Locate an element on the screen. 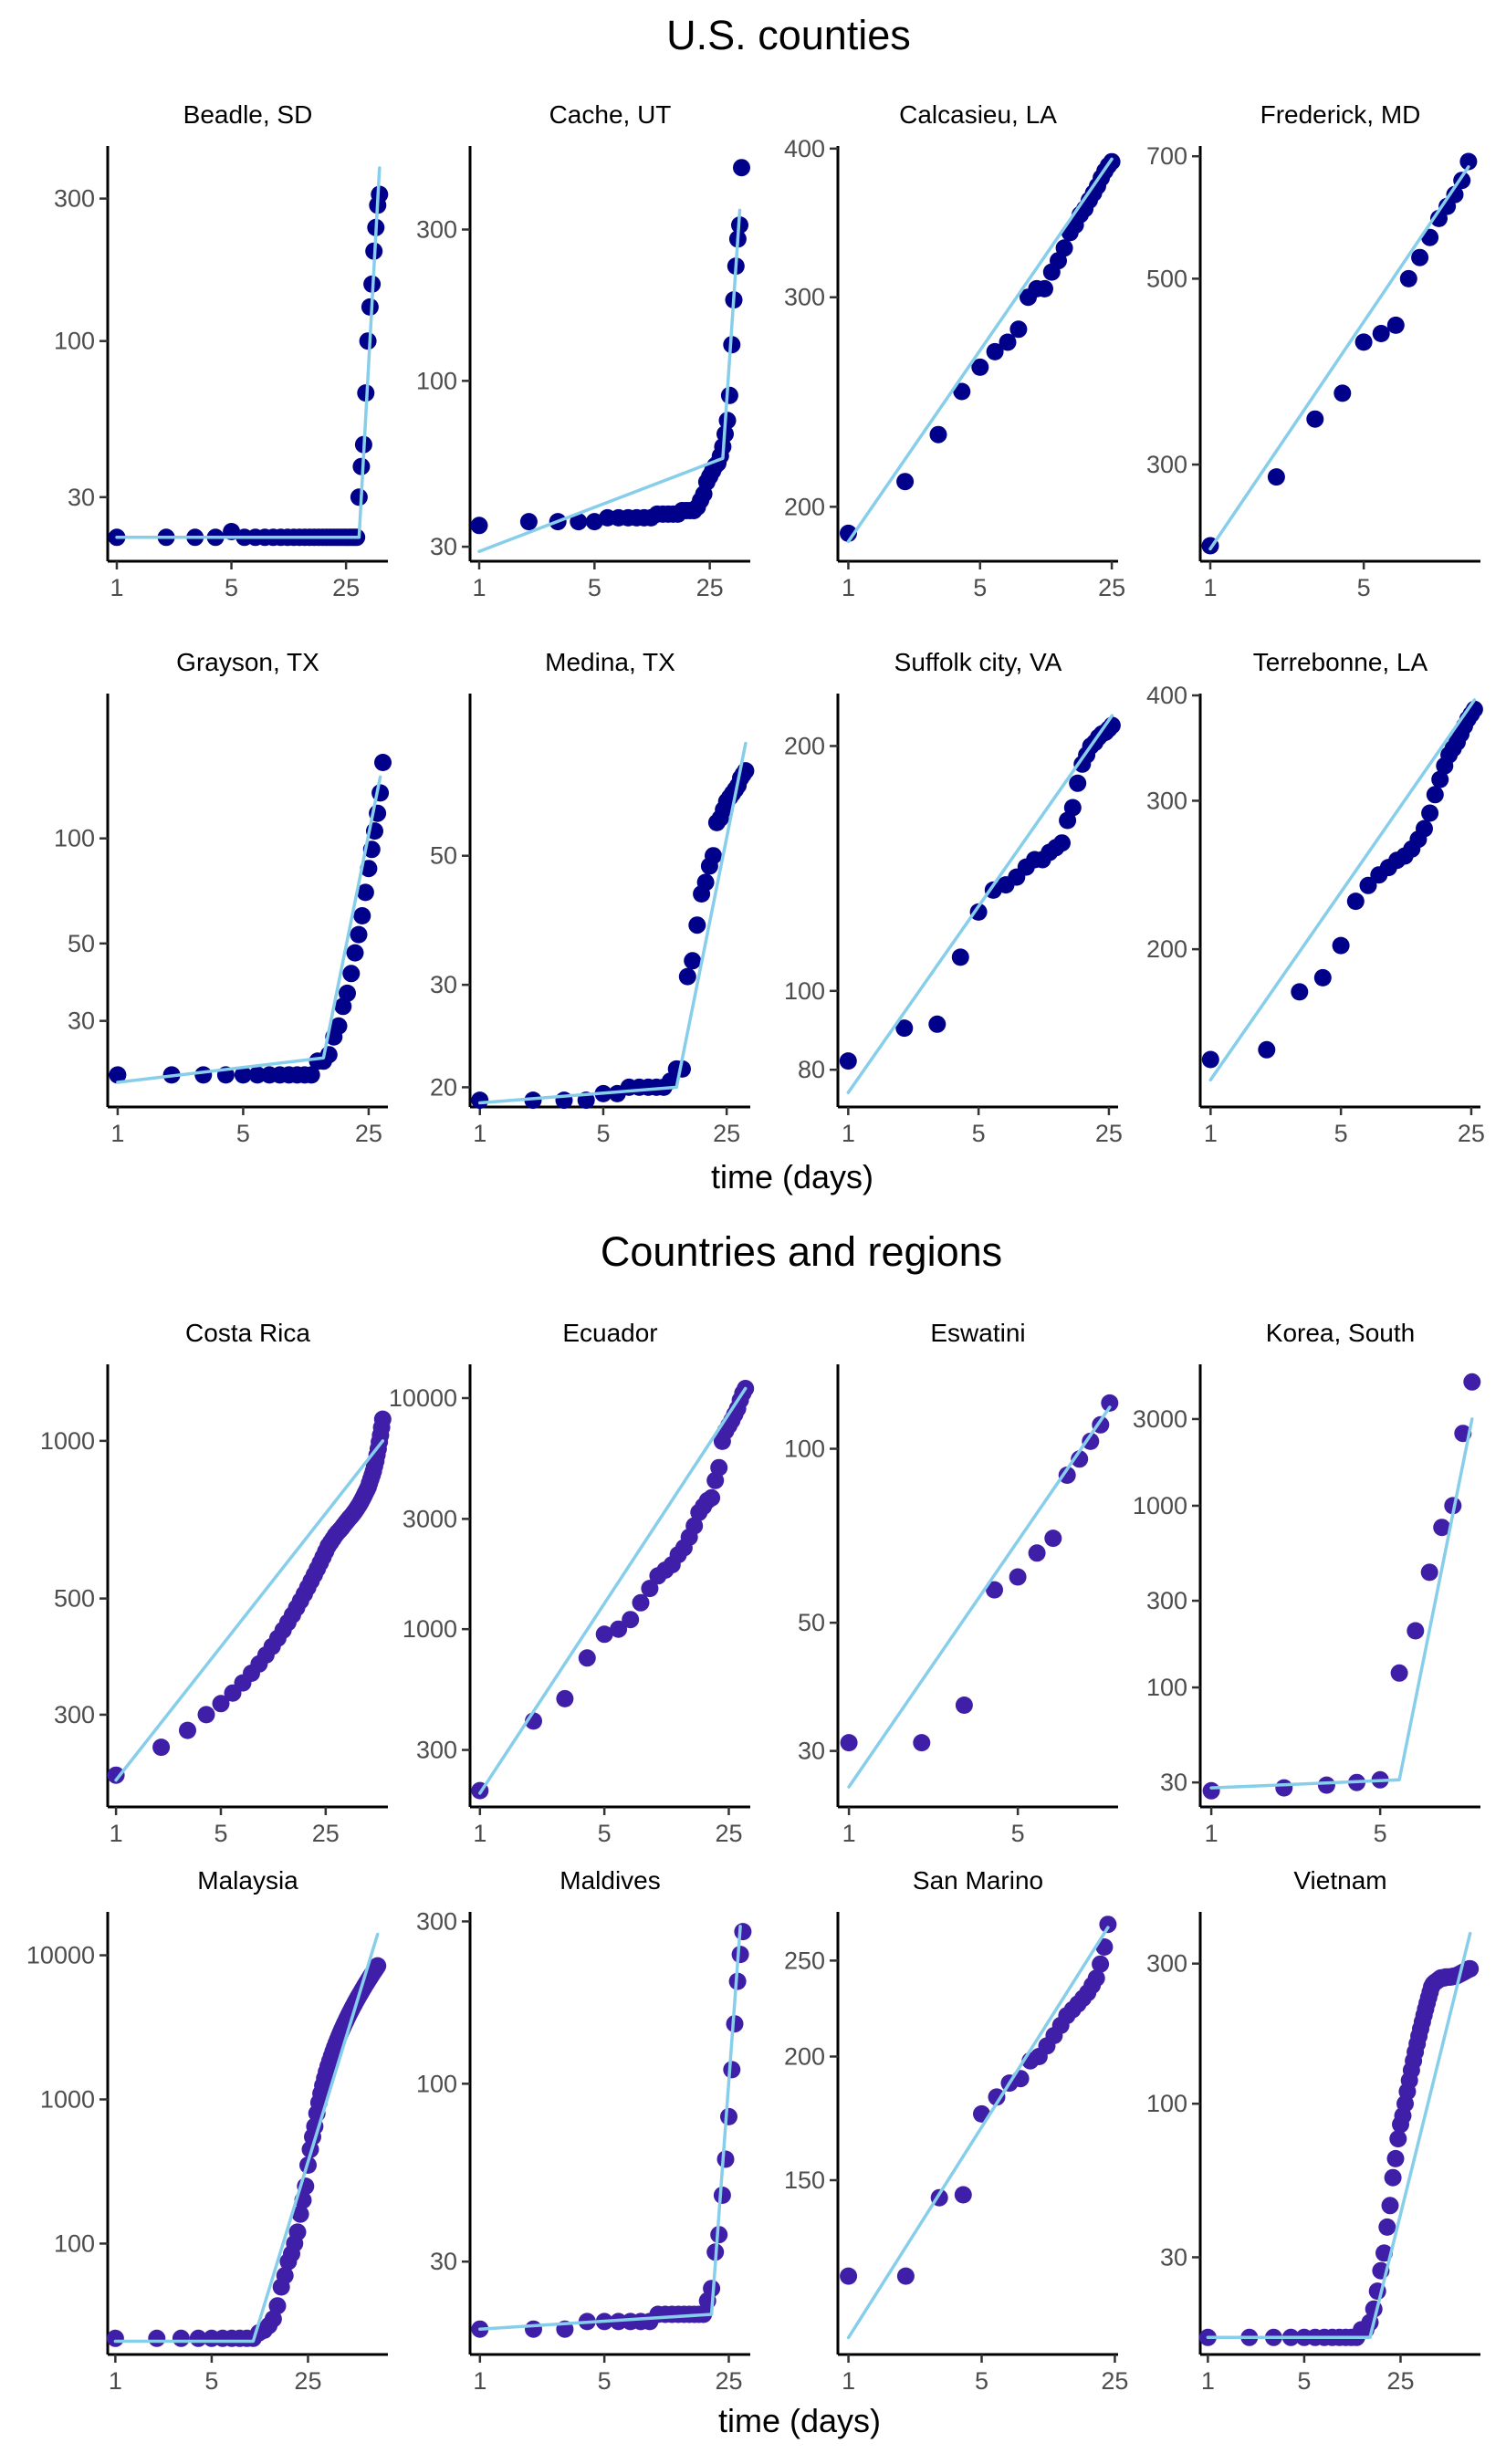 This screenshot has height=2464, width=1506. panel-vietnam: Vietnam 30 100 300 1 5 25 is located at coordinates (1313, 2130).